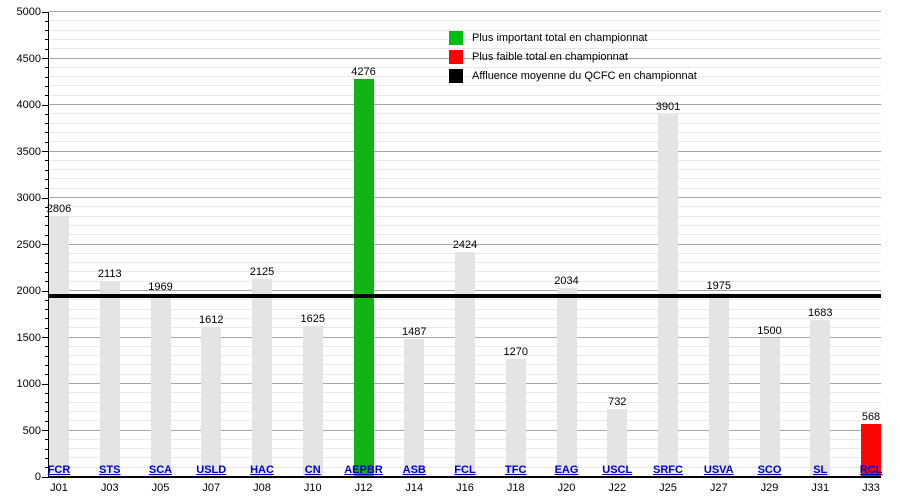 Image resolution: width=900 pixels, height=500 pixels. I want to click on team-link-CN: CN, so click(312, 470).